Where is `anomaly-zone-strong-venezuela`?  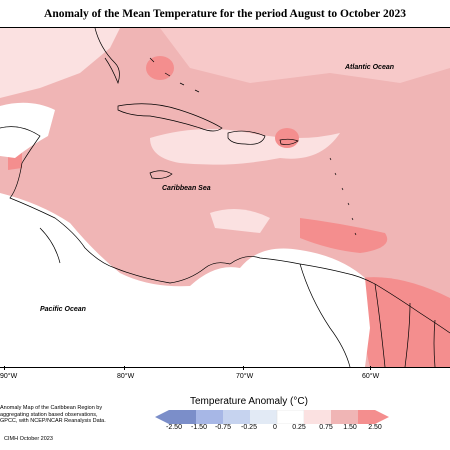 anomaly-zone-strong-venezuela is located at coordinates (344, 235).